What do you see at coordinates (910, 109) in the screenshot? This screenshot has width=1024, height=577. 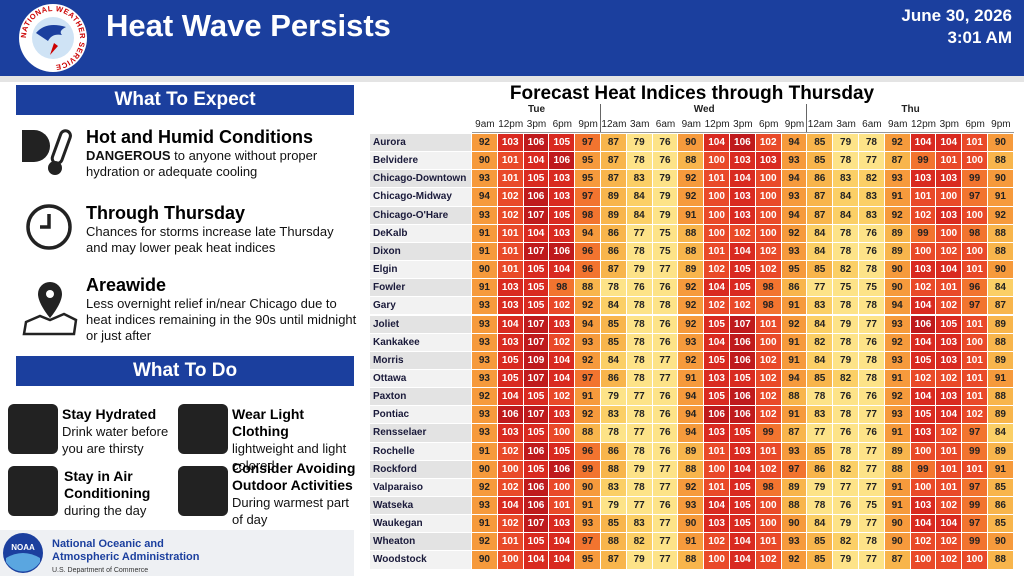 I see `day-label: Thu` at bounding box center [910, 109].